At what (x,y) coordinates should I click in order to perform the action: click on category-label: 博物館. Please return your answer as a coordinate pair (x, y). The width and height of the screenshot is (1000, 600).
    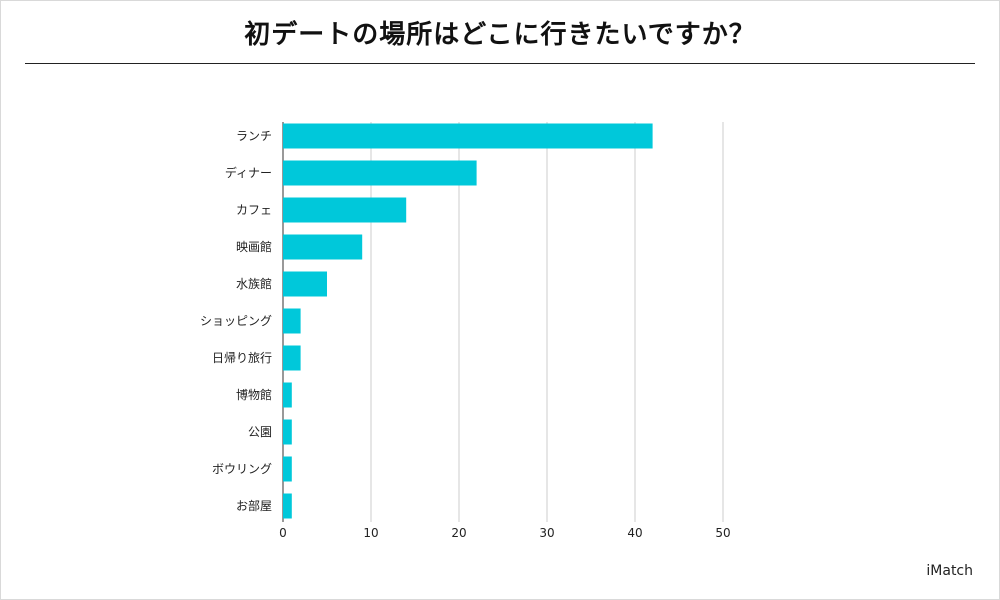
    Looking at the image, I should click on (254, 394).